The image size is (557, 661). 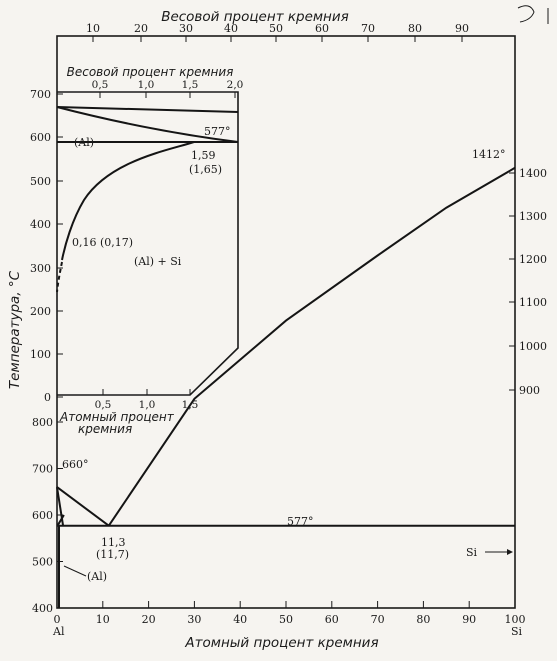 I want to click on inset-bottom-axis-title-line2: кремния, so click(x=105, y=429).